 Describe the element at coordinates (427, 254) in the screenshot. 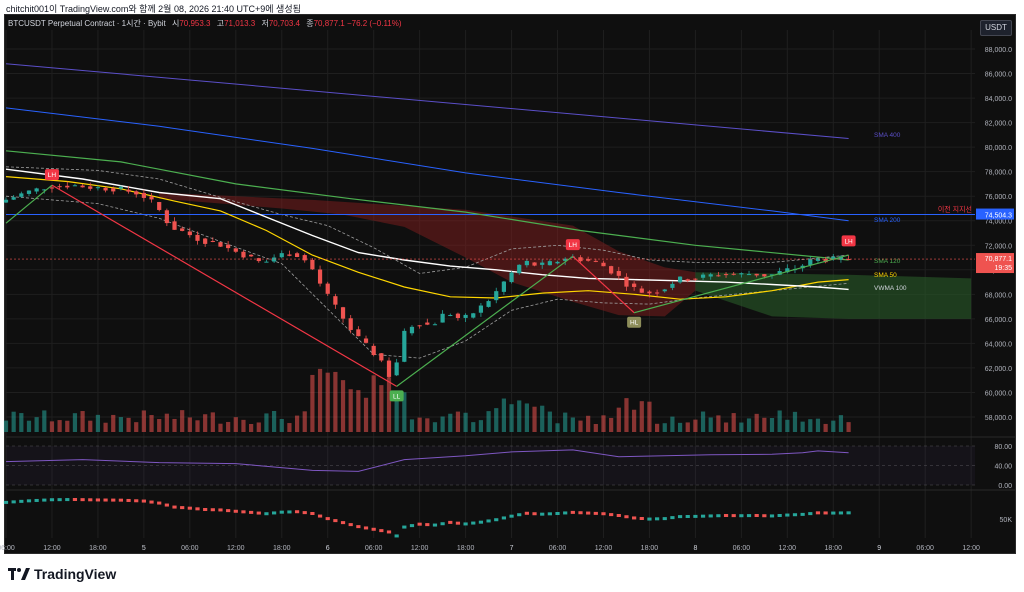

I see `bearish-cloud` at that location.